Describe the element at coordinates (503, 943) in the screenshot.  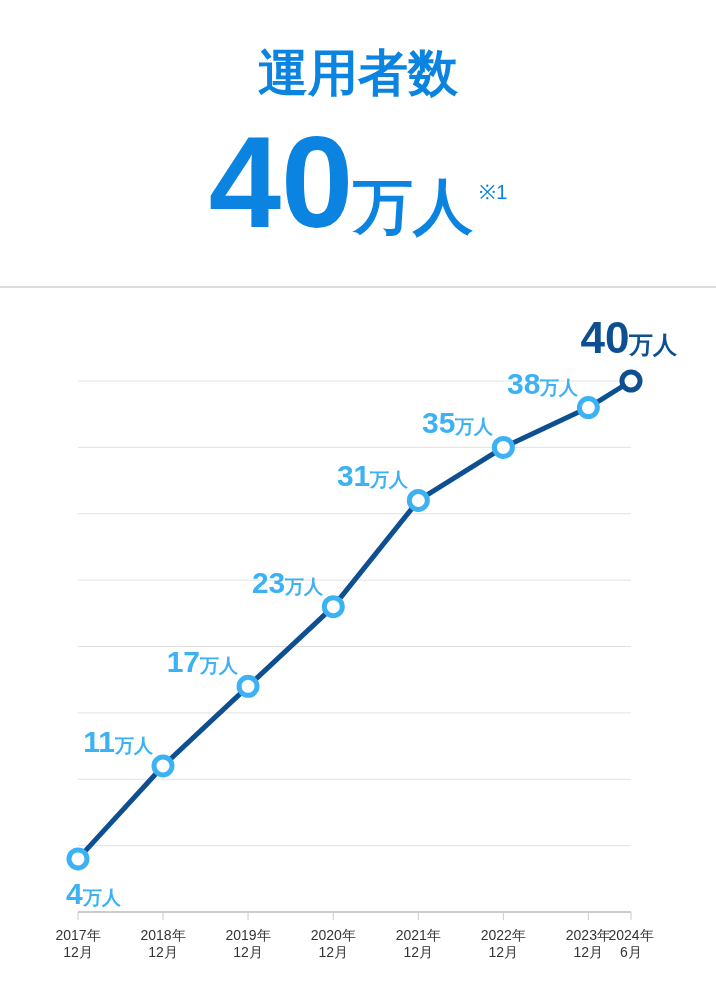
I see `x-tick-label: 2022年 12月` at that location.